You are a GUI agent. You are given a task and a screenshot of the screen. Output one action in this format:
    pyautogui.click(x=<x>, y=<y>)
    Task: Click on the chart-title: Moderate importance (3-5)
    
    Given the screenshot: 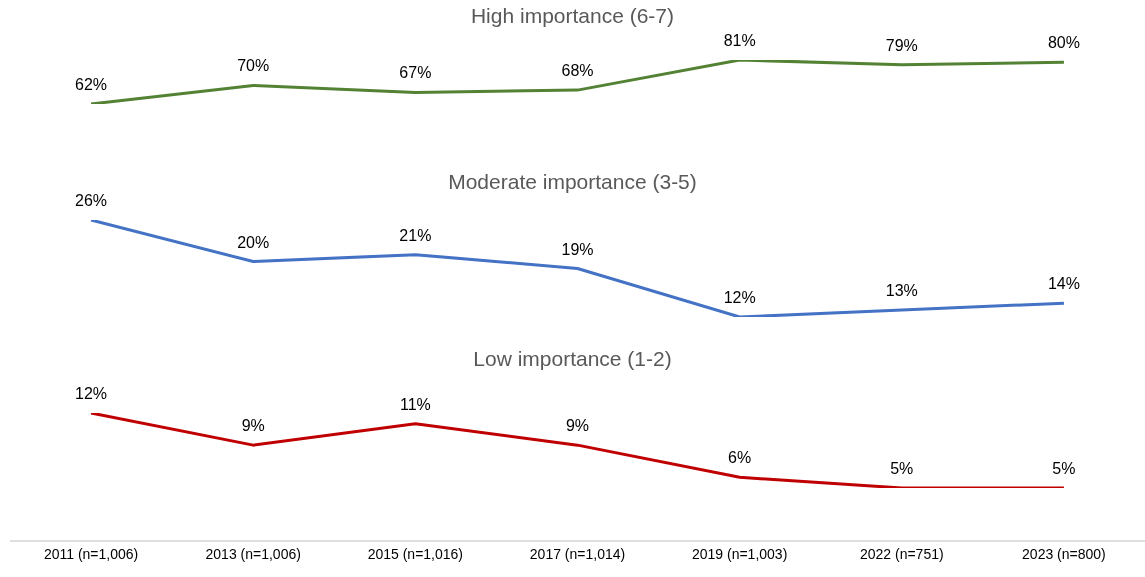 What is the action you would take?
    pyautogui.click(x=572, y=181)
    